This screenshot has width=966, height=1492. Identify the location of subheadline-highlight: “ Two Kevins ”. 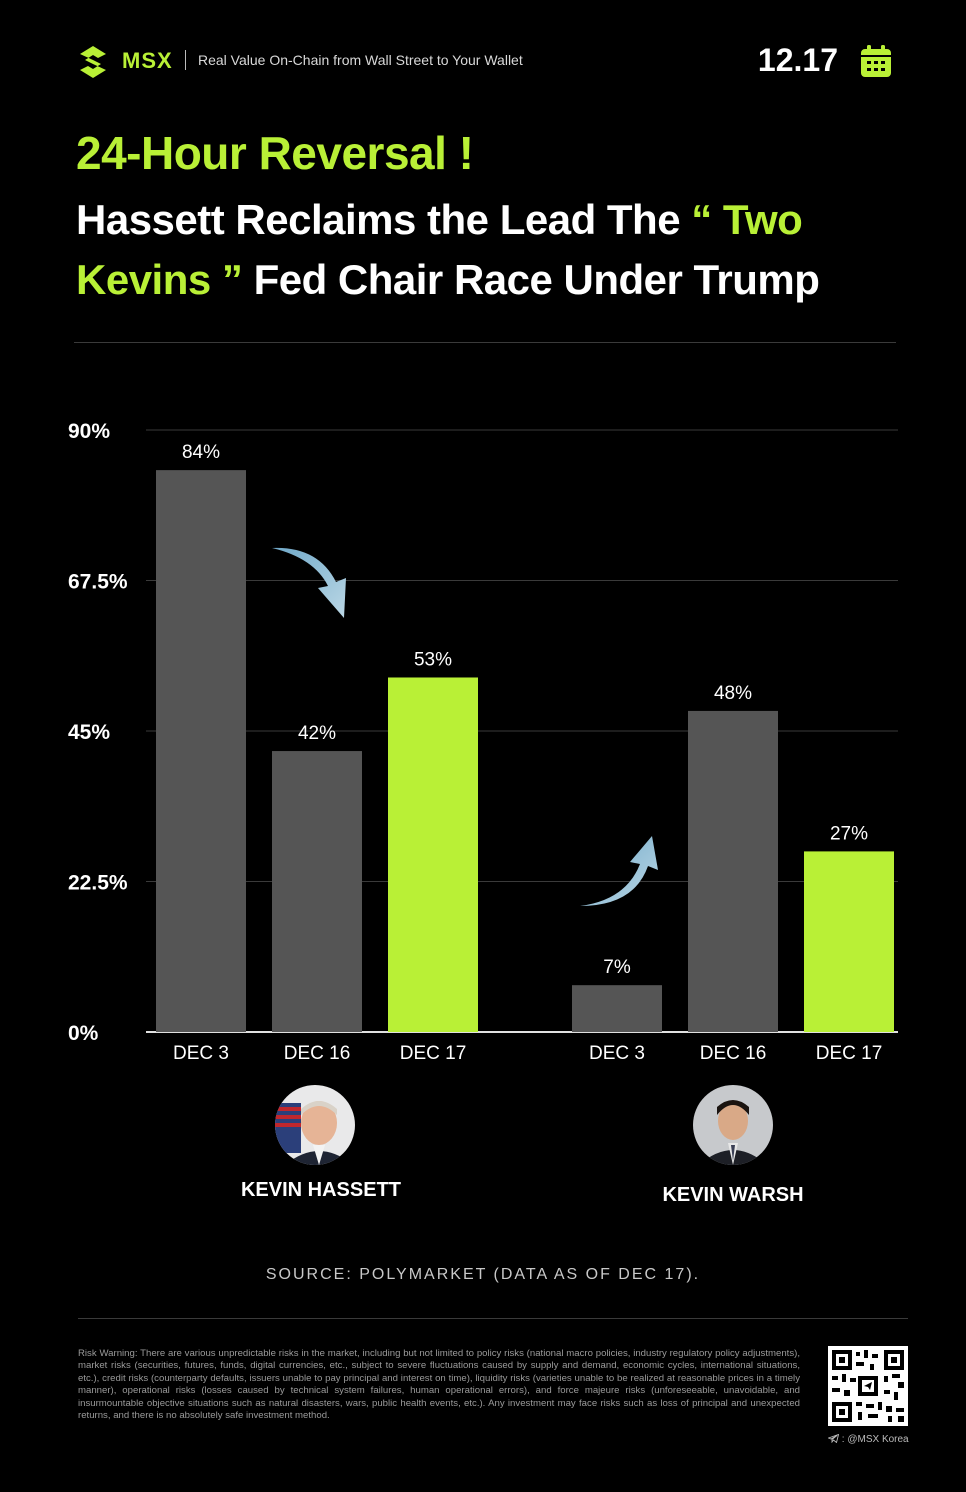
(439, 249).